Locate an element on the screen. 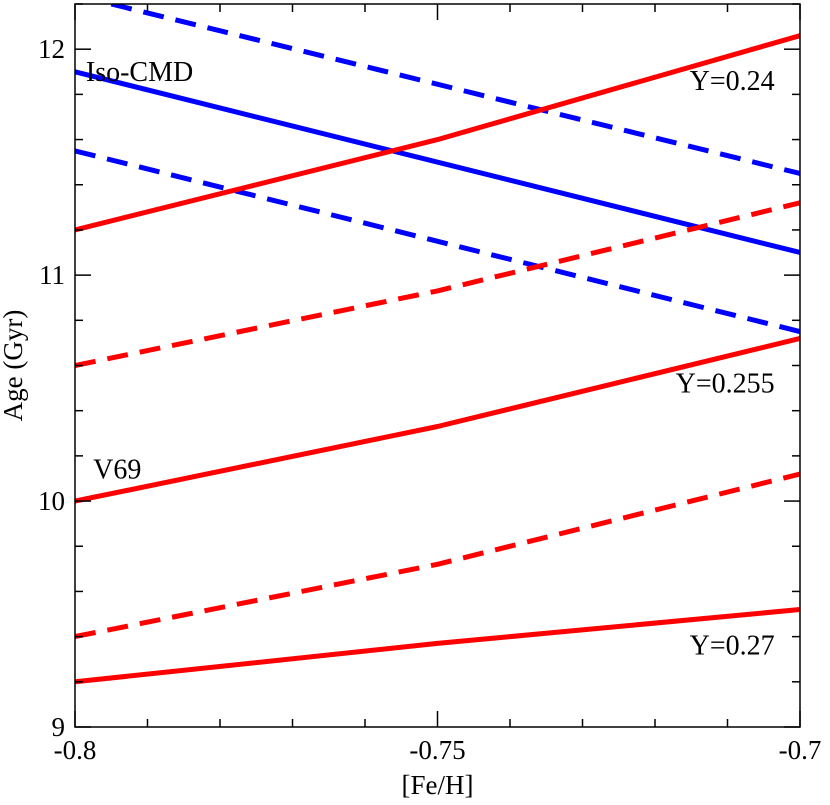  annotation-y-0-24: Y=0.24 is located at coordinates (732, 81).